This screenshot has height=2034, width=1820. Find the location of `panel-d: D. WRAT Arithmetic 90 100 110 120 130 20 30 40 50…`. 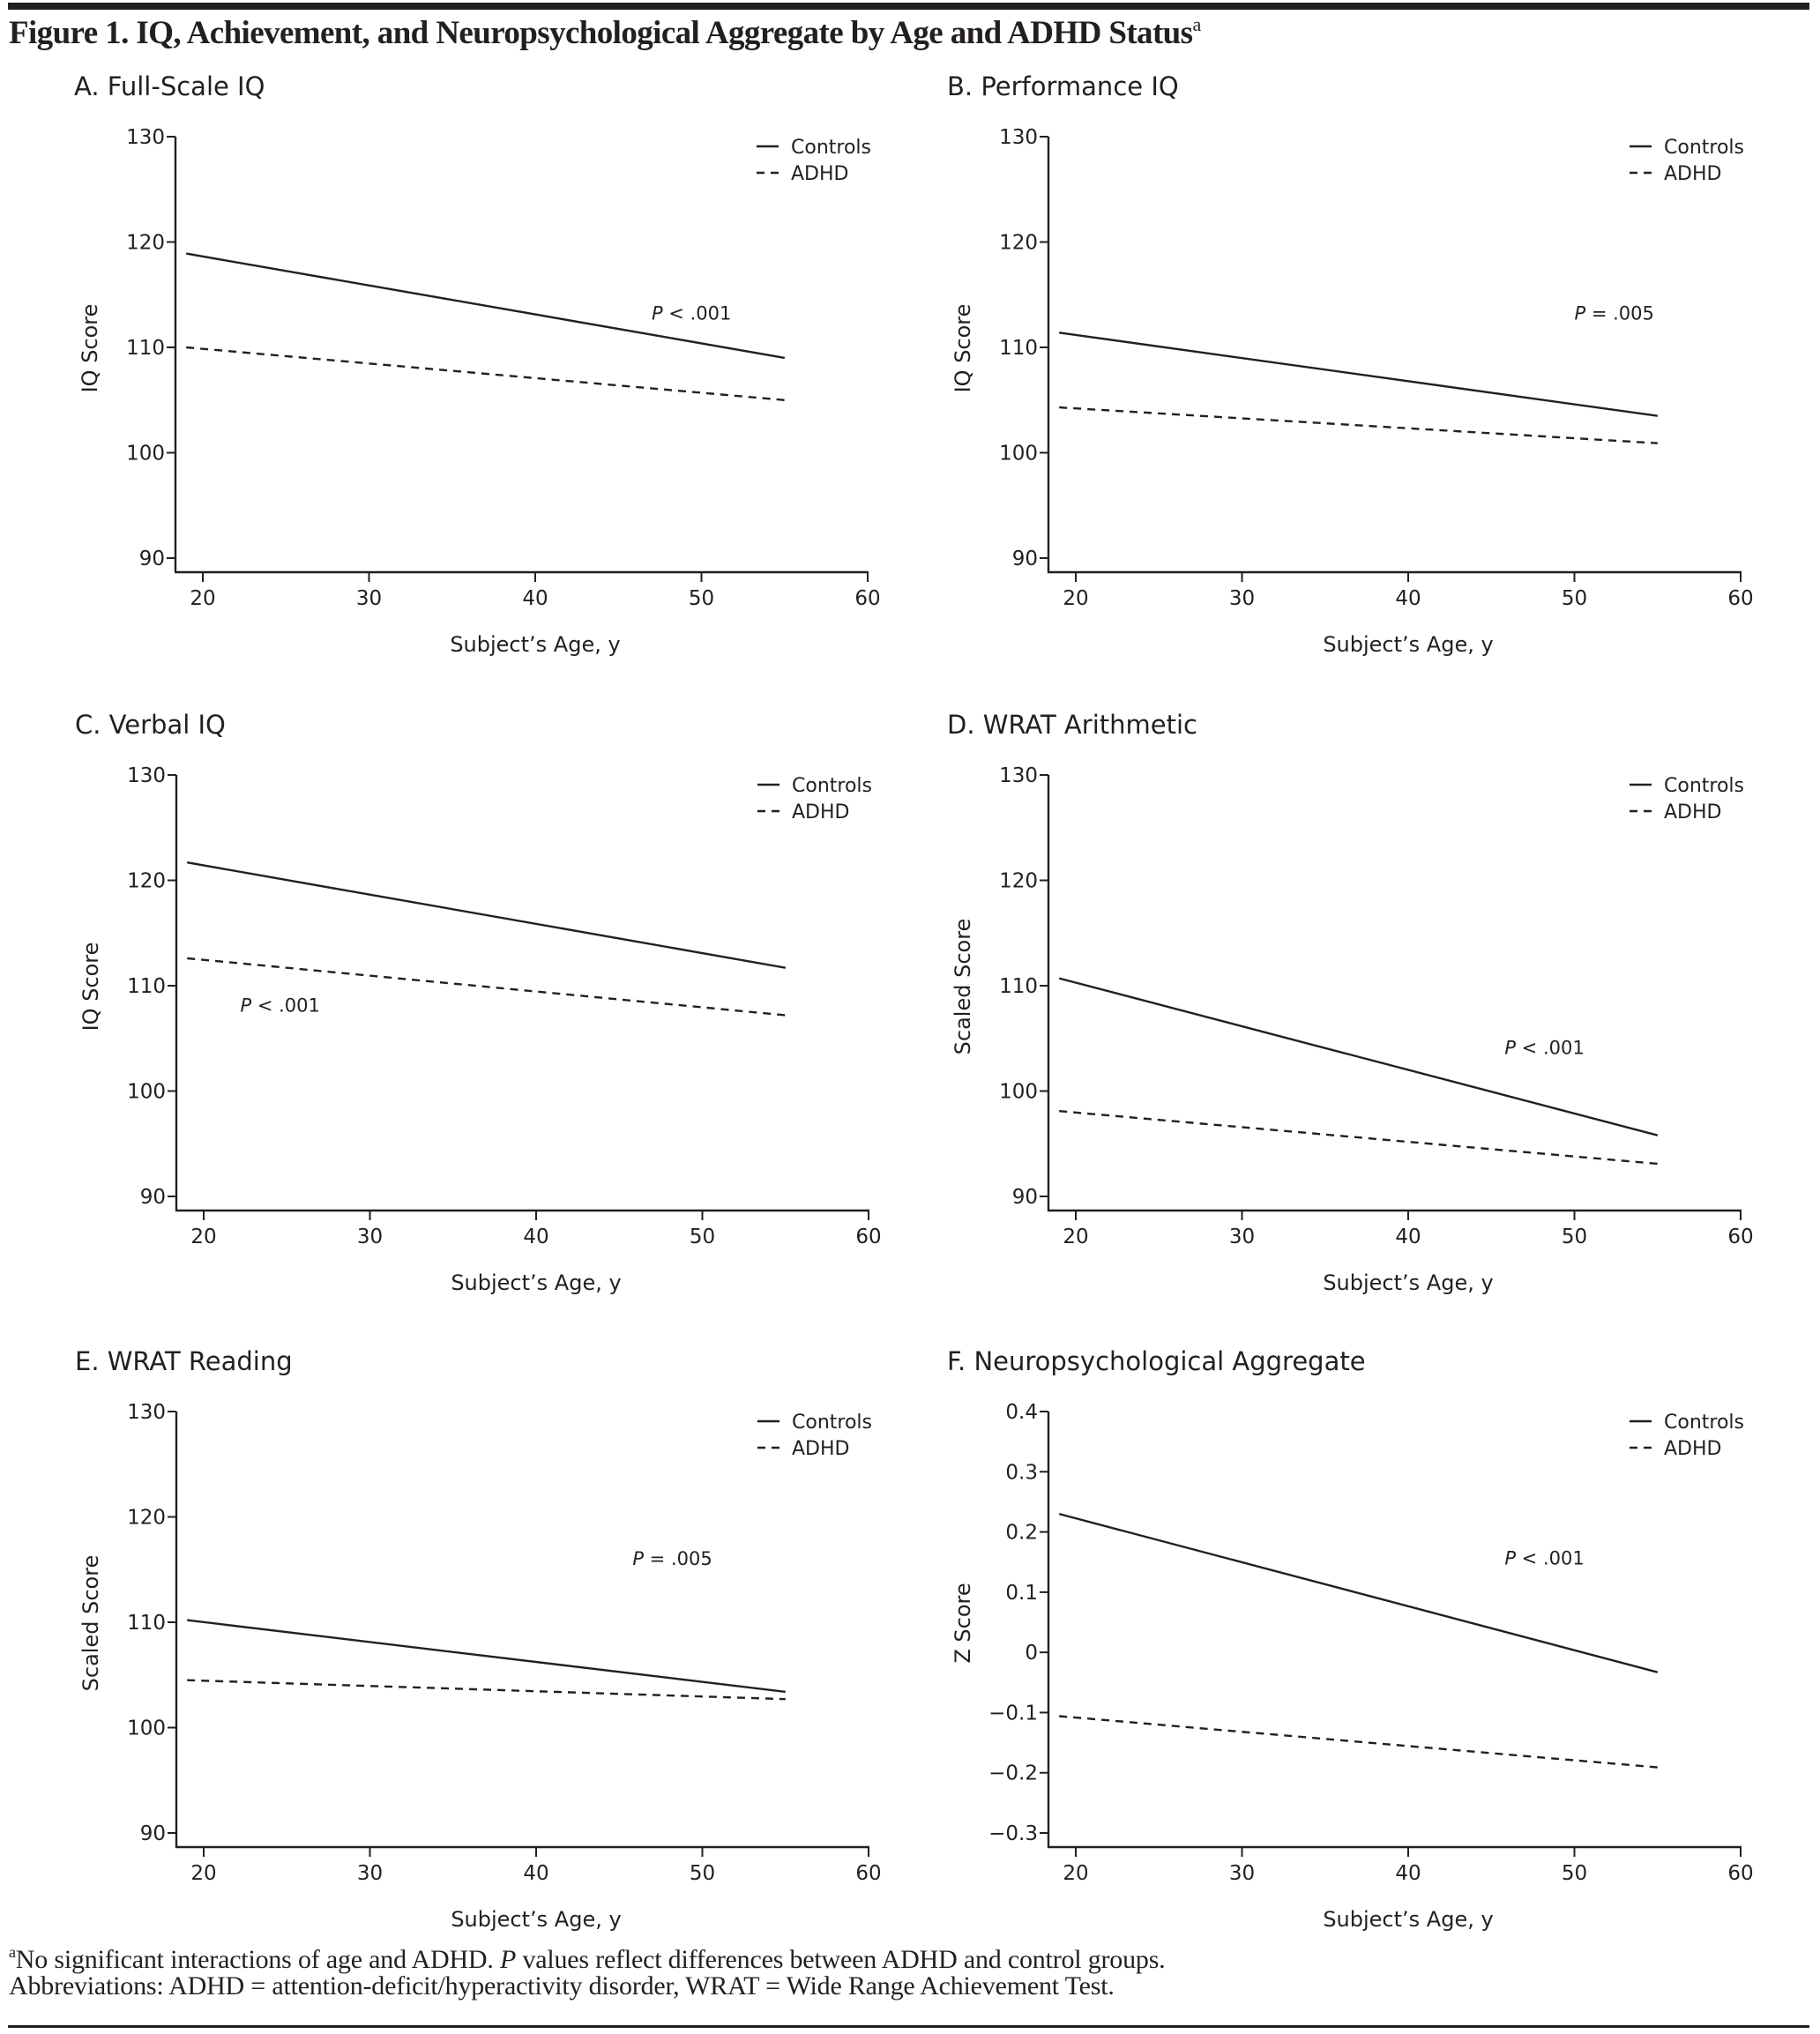

panel-d: D. WRAT Arithmetic 90 100 110 120 130 20 30 40 50… is located at coordinates (1350, 1002).